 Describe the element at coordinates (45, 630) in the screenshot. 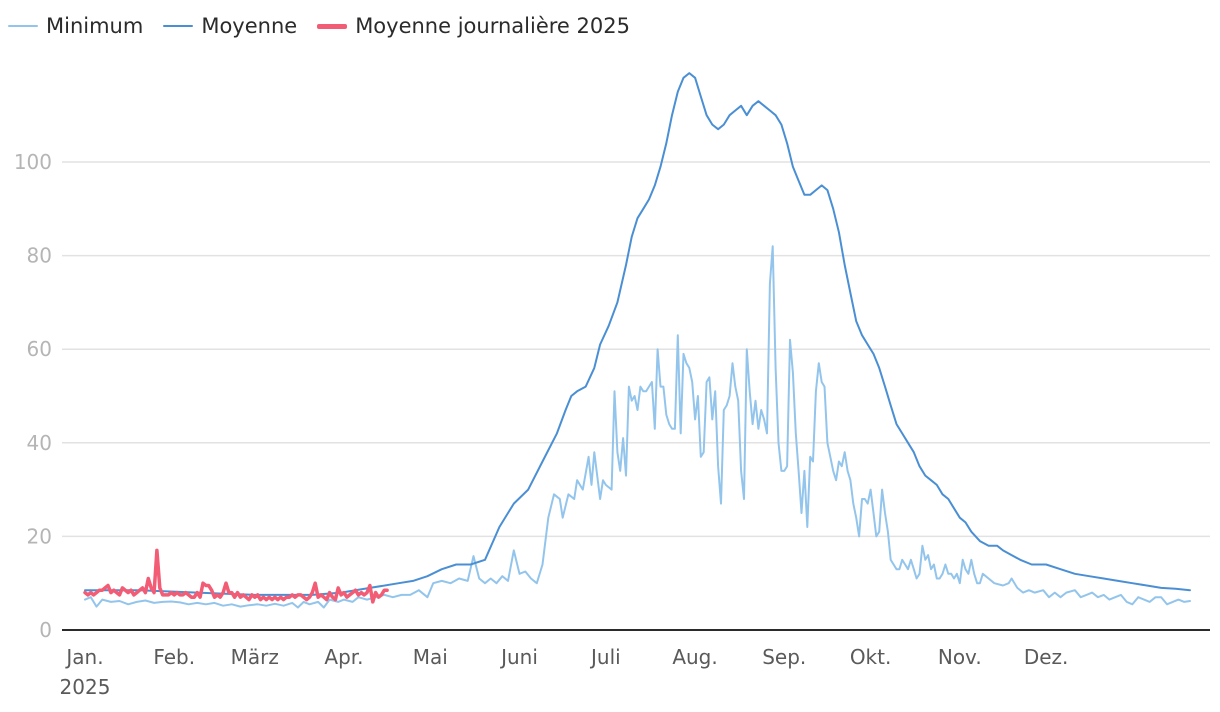

I see `y-tick-label-0: 0` at that location.